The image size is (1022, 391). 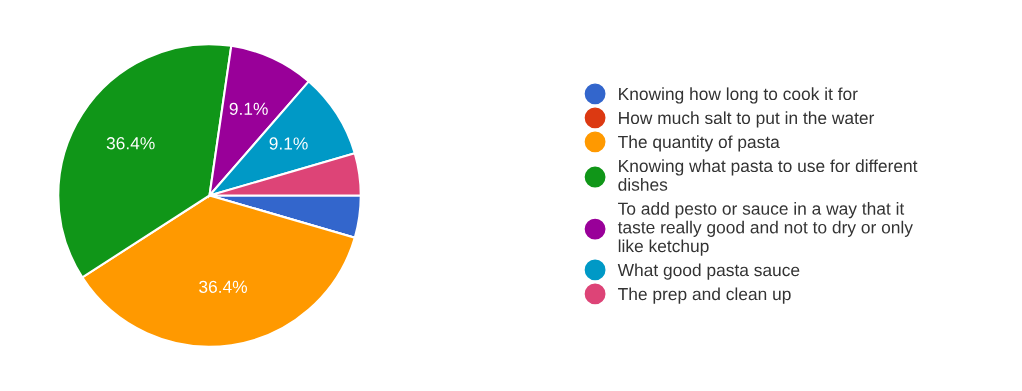 I want to click on legend-label: Knowing how long to cook it for, so click(x=738, y=95).